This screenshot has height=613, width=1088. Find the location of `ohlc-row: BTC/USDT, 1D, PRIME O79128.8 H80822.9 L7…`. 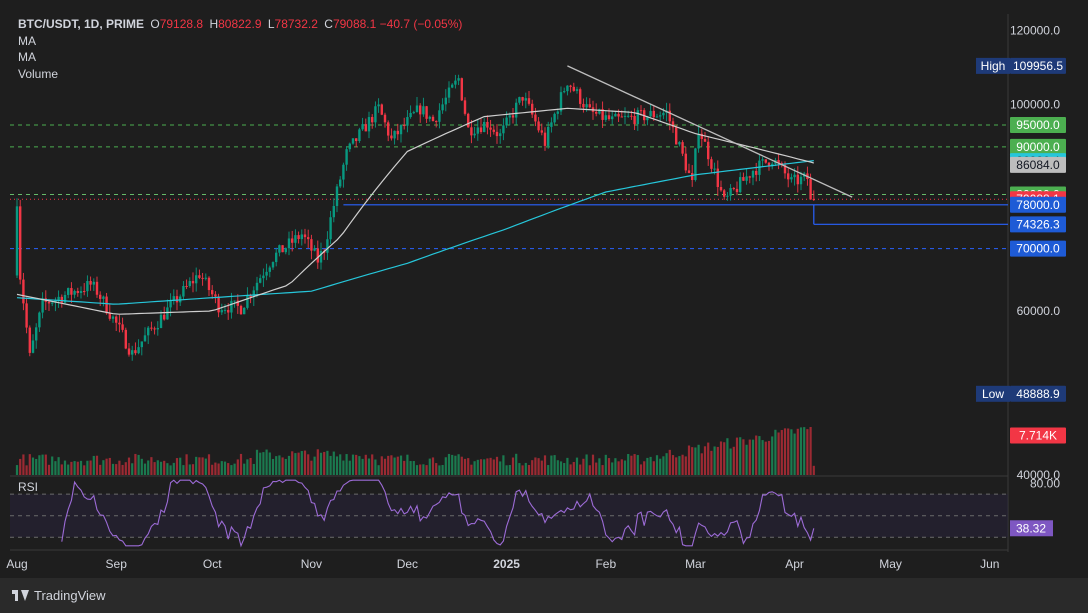

ohlc-row: BTC/USDT, 1D, PRIME O79128.8 H80822.9 L7… is located at coordinates (240, 24).